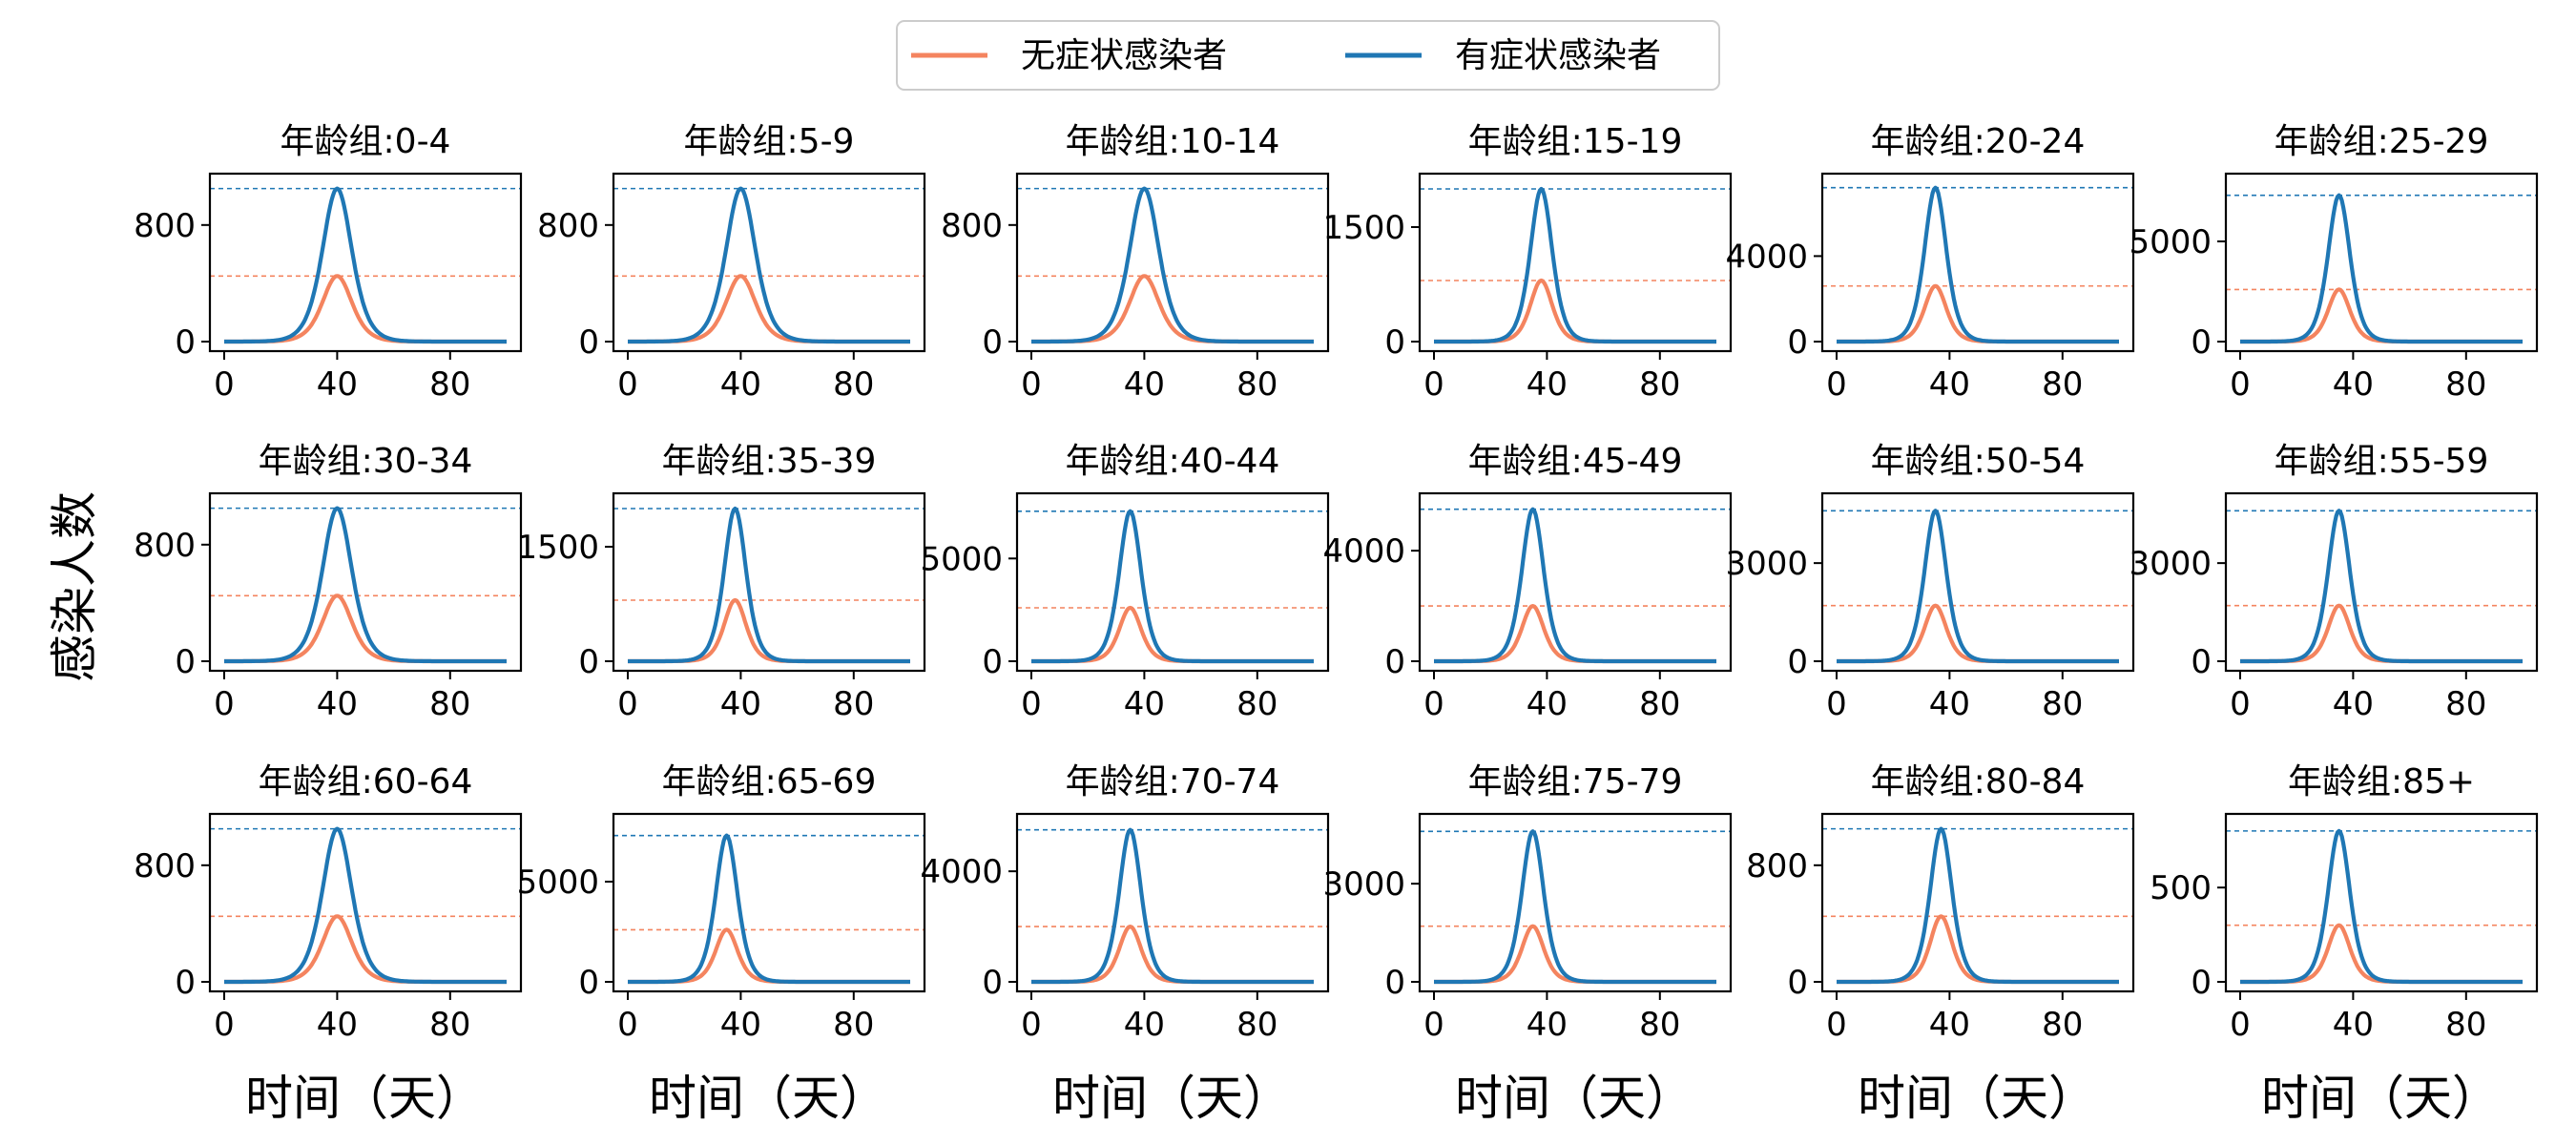  I want to click on y-tick-label: 4000, so click(1766, 257).